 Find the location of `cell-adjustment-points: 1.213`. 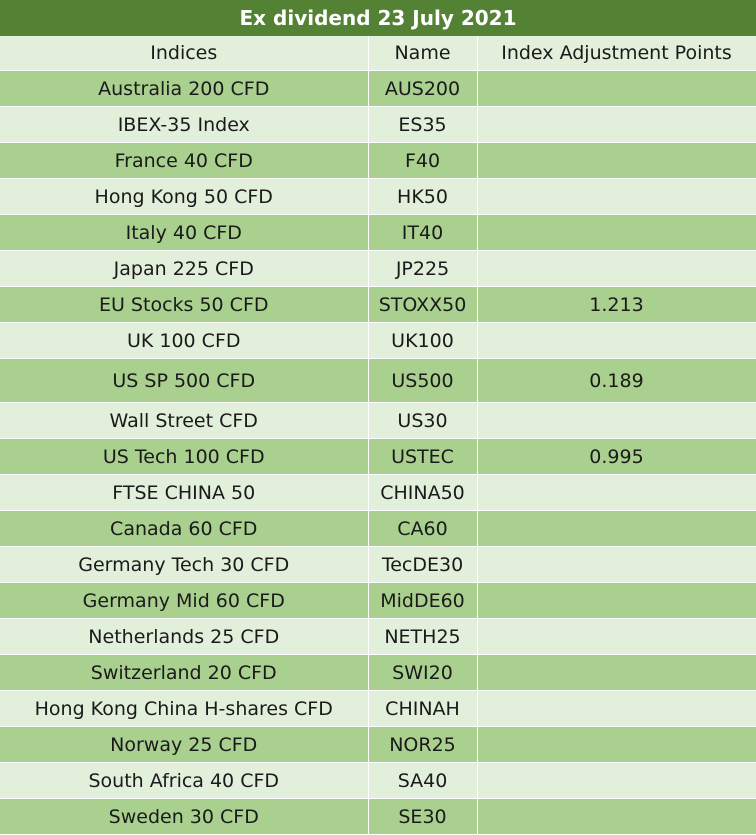

cell-adjustment-points: 1.213 is located at coordinates (616, 304).